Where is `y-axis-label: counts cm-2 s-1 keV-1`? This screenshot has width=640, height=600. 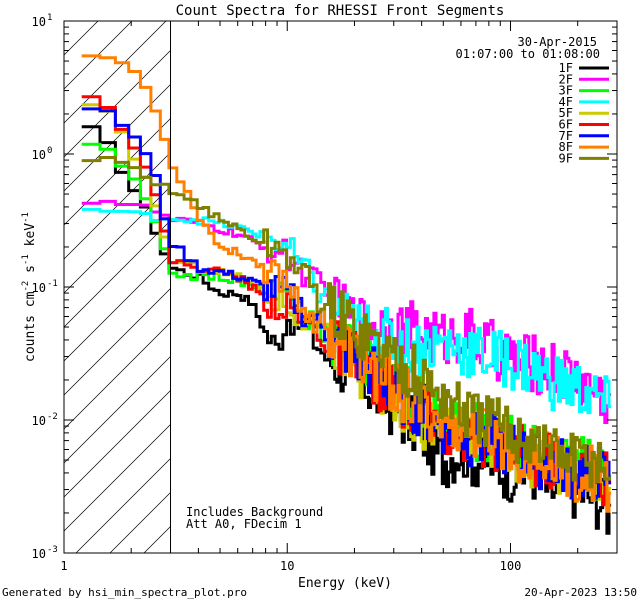 y-axis-label: counts cm-2 s-1 keV-1 is located at coordinates (29, 287).